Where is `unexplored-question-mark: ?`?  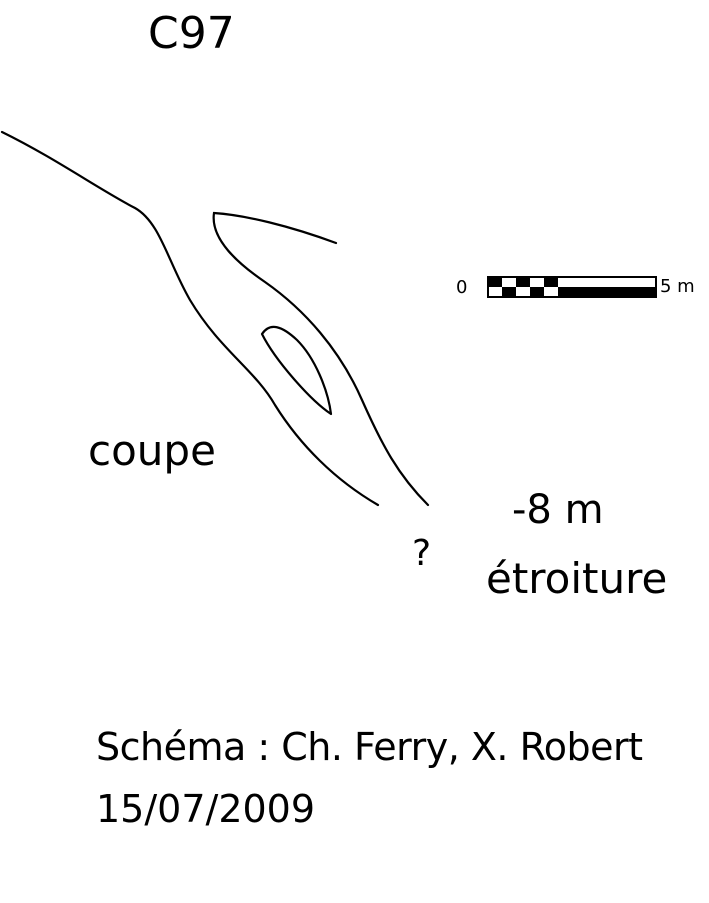 unexplored-question-mark: ? is located at coordinates (422, 553).